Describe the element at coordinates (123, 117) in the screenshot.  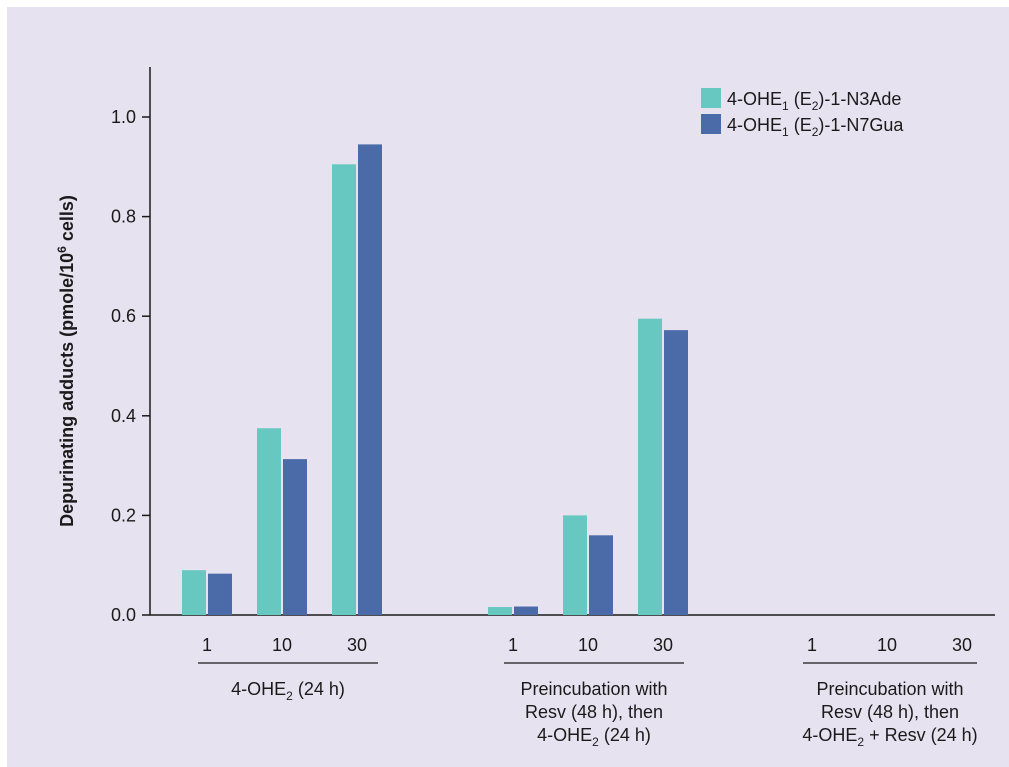
I see `y-tick-label: 1.0` at that location.